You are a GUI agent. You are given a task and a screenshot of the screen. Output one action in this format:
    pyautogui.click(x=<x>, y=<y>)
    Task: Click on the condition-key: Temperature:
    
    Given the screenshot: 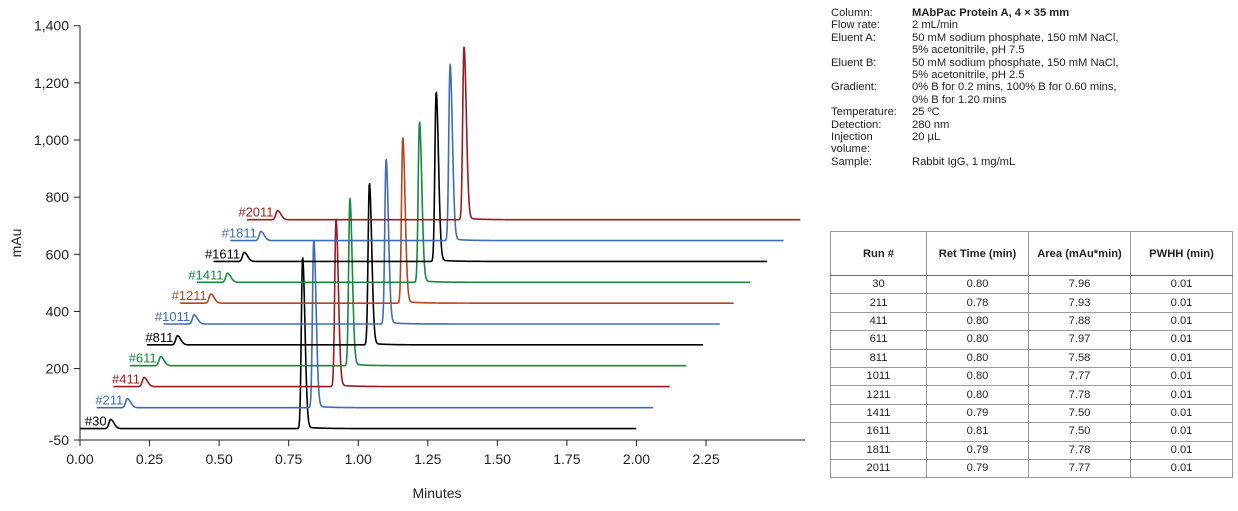 What is the action you would take?
    pyautogui.click(x=864, y=112)
    